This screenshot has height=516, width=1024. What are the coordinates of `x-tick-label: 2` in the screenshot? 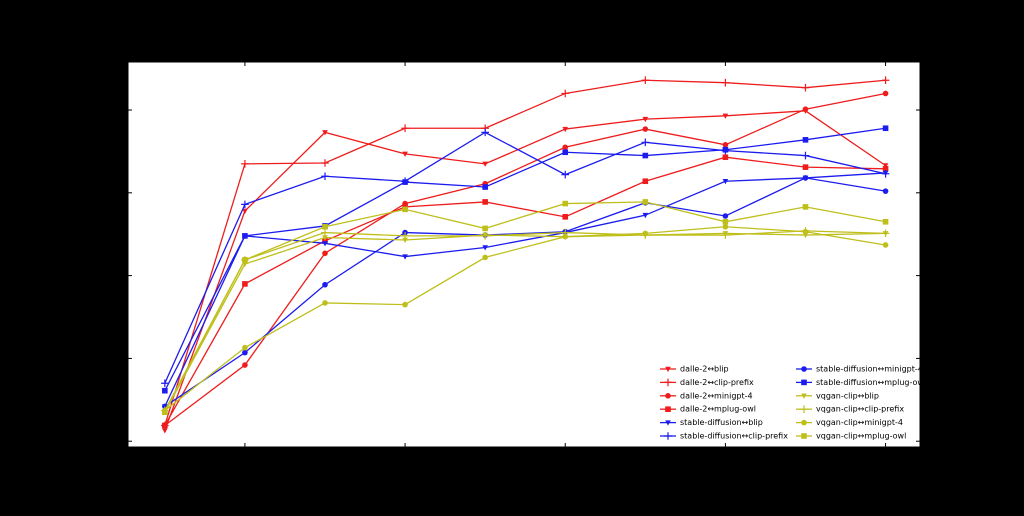 It's located at (244, 457).